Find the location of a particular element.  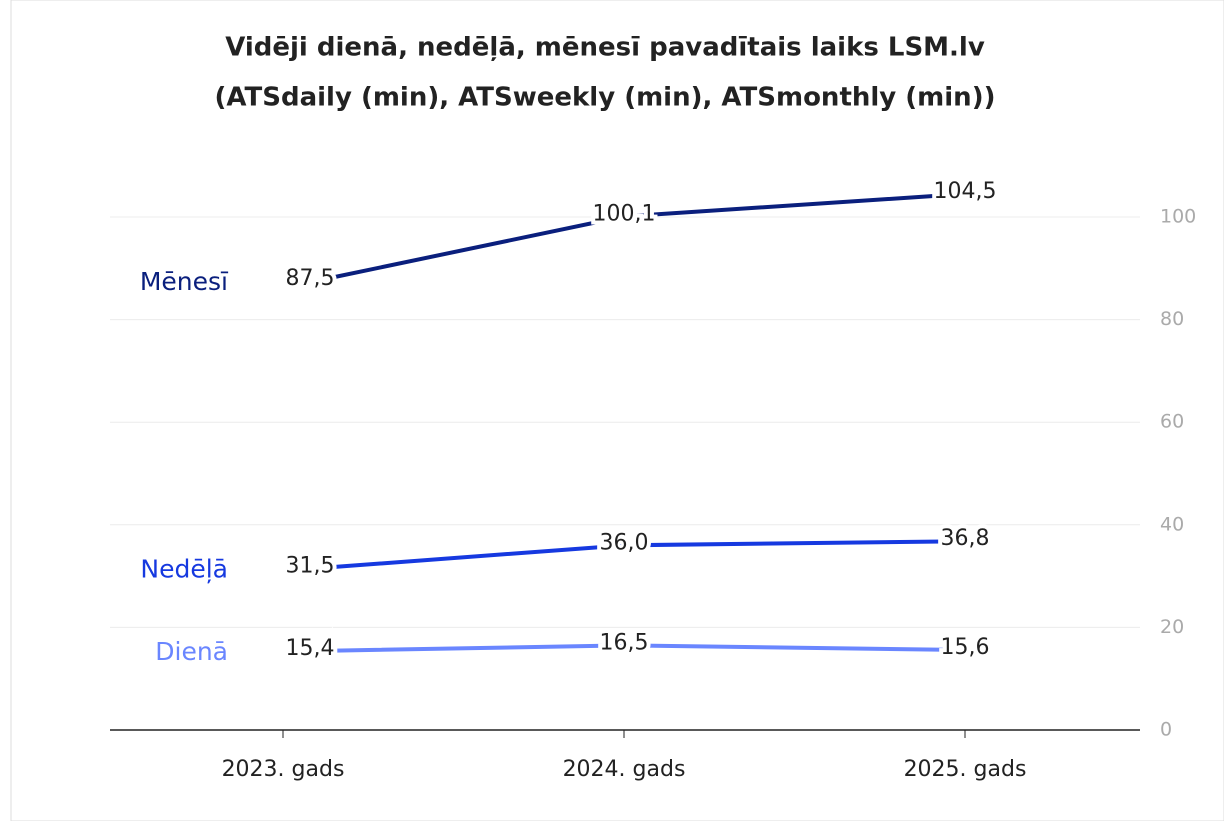

x-tick-label: 2024. gads is located at coordinates (624, 769).